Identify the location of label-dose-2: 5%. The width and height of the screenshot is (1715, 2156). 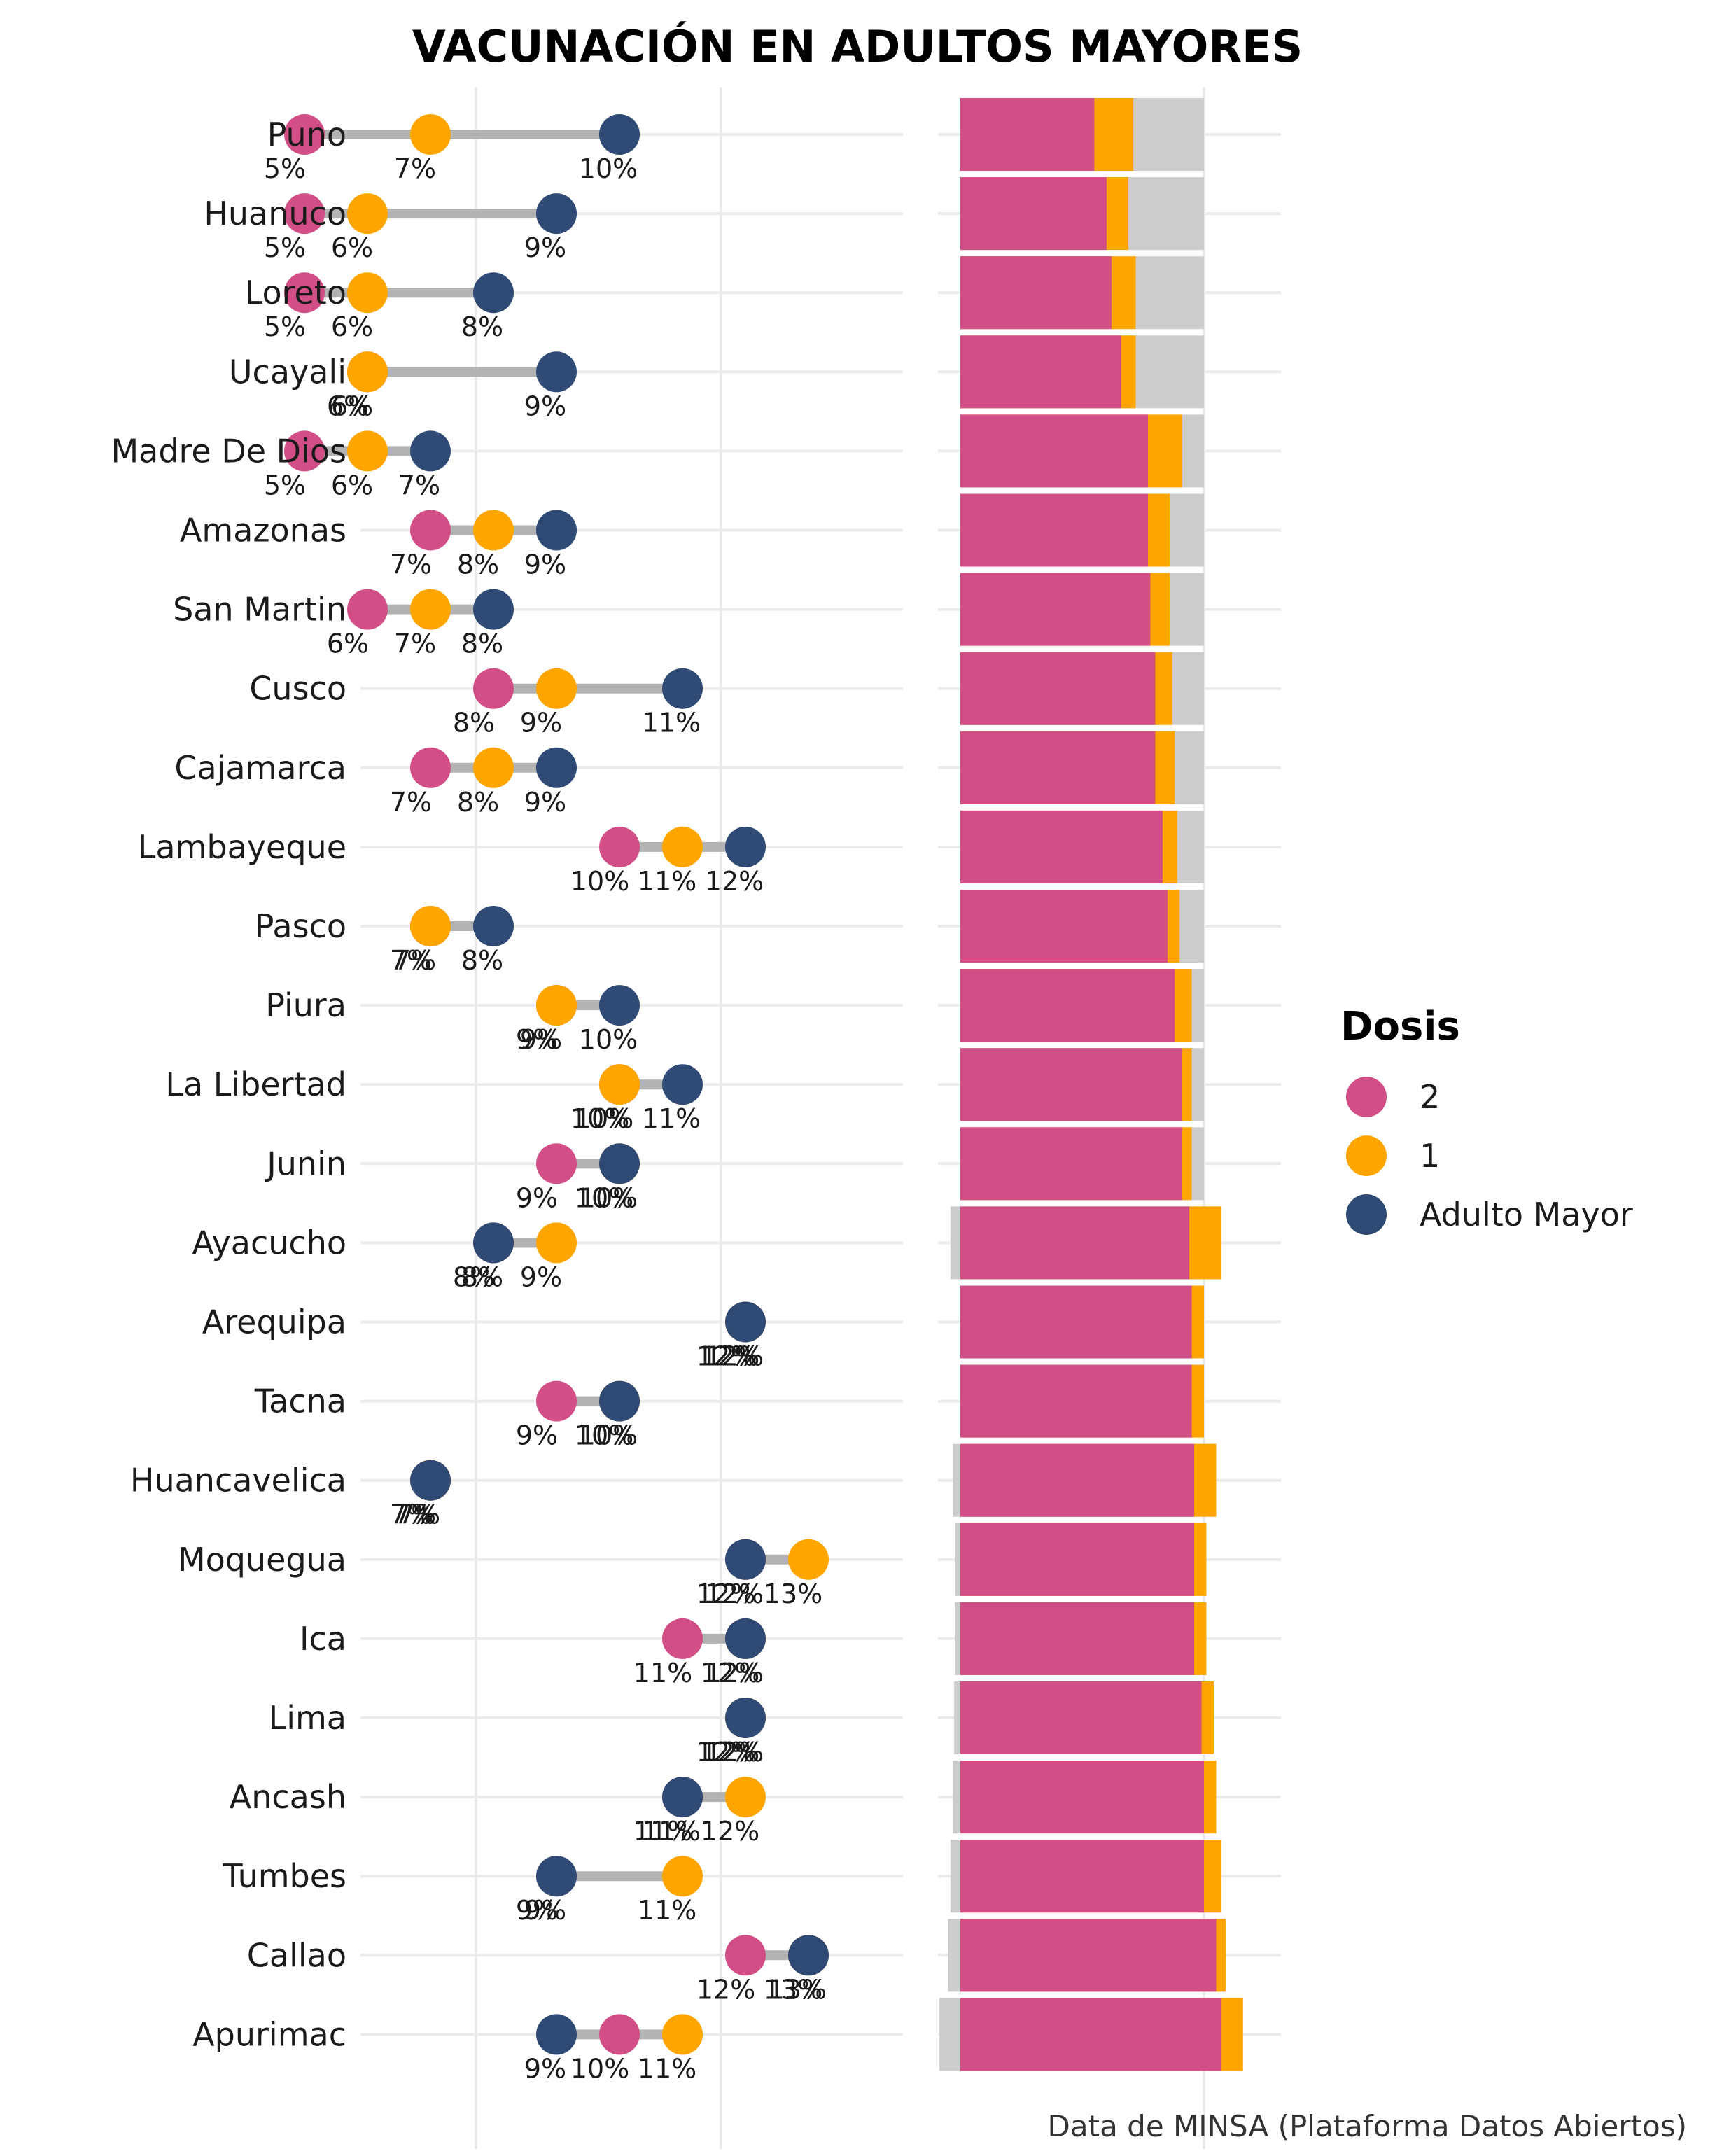
(285, 247).